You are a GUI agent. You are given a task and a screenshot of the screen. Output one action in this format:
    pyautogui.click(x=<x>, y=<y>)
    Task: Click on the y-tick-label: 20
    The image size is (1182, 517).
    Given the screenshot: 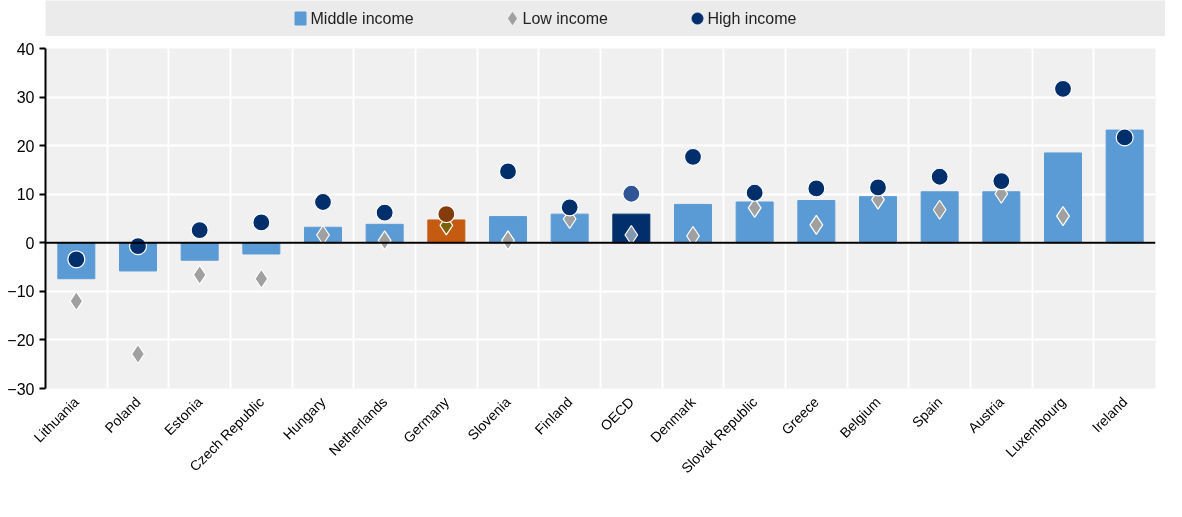 What is the action you would take?
    pyautogui.click(x=25, y=146)
    